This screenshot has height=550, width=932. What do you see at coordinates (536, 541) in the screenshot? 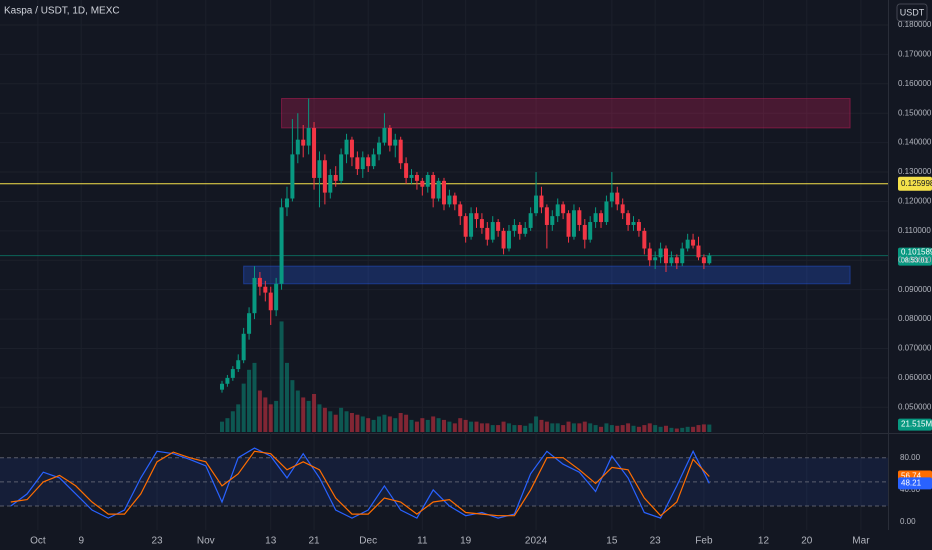
I see `x-tick-label: 2024` at bounding box center [536, 541].